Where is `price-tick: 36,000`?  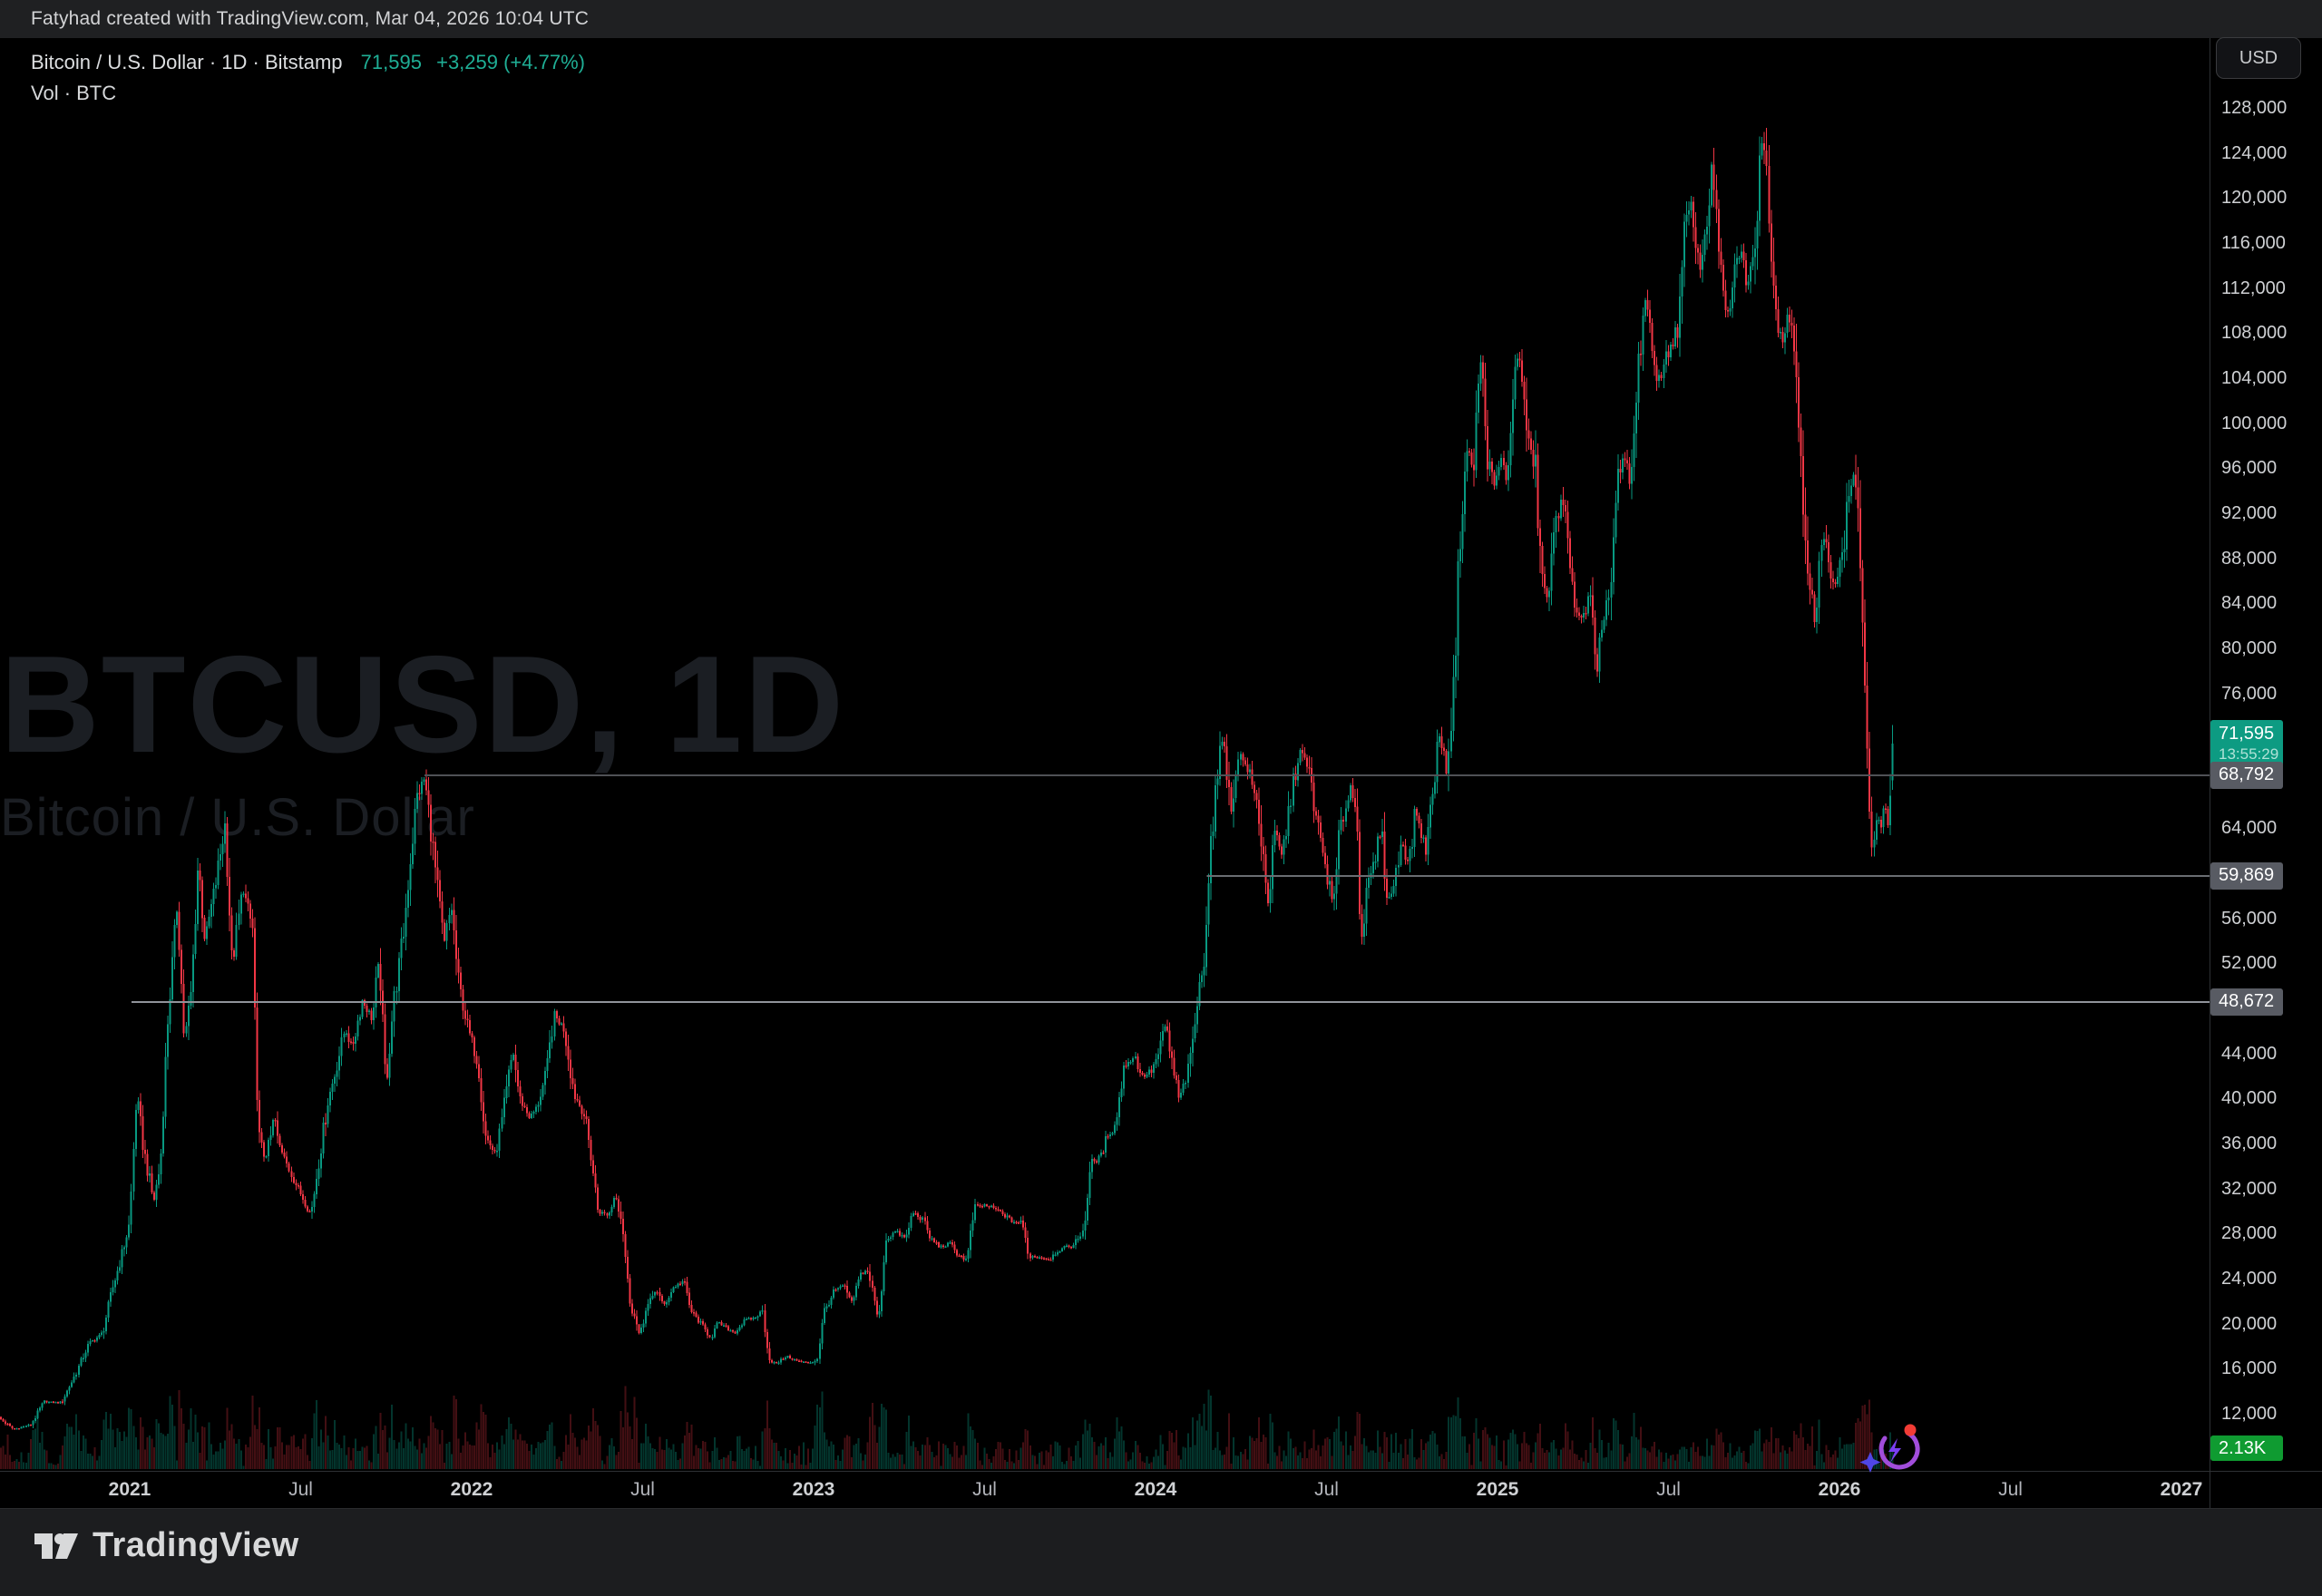
price-tick: 36,000 is located at coordinates (2249, 1144).